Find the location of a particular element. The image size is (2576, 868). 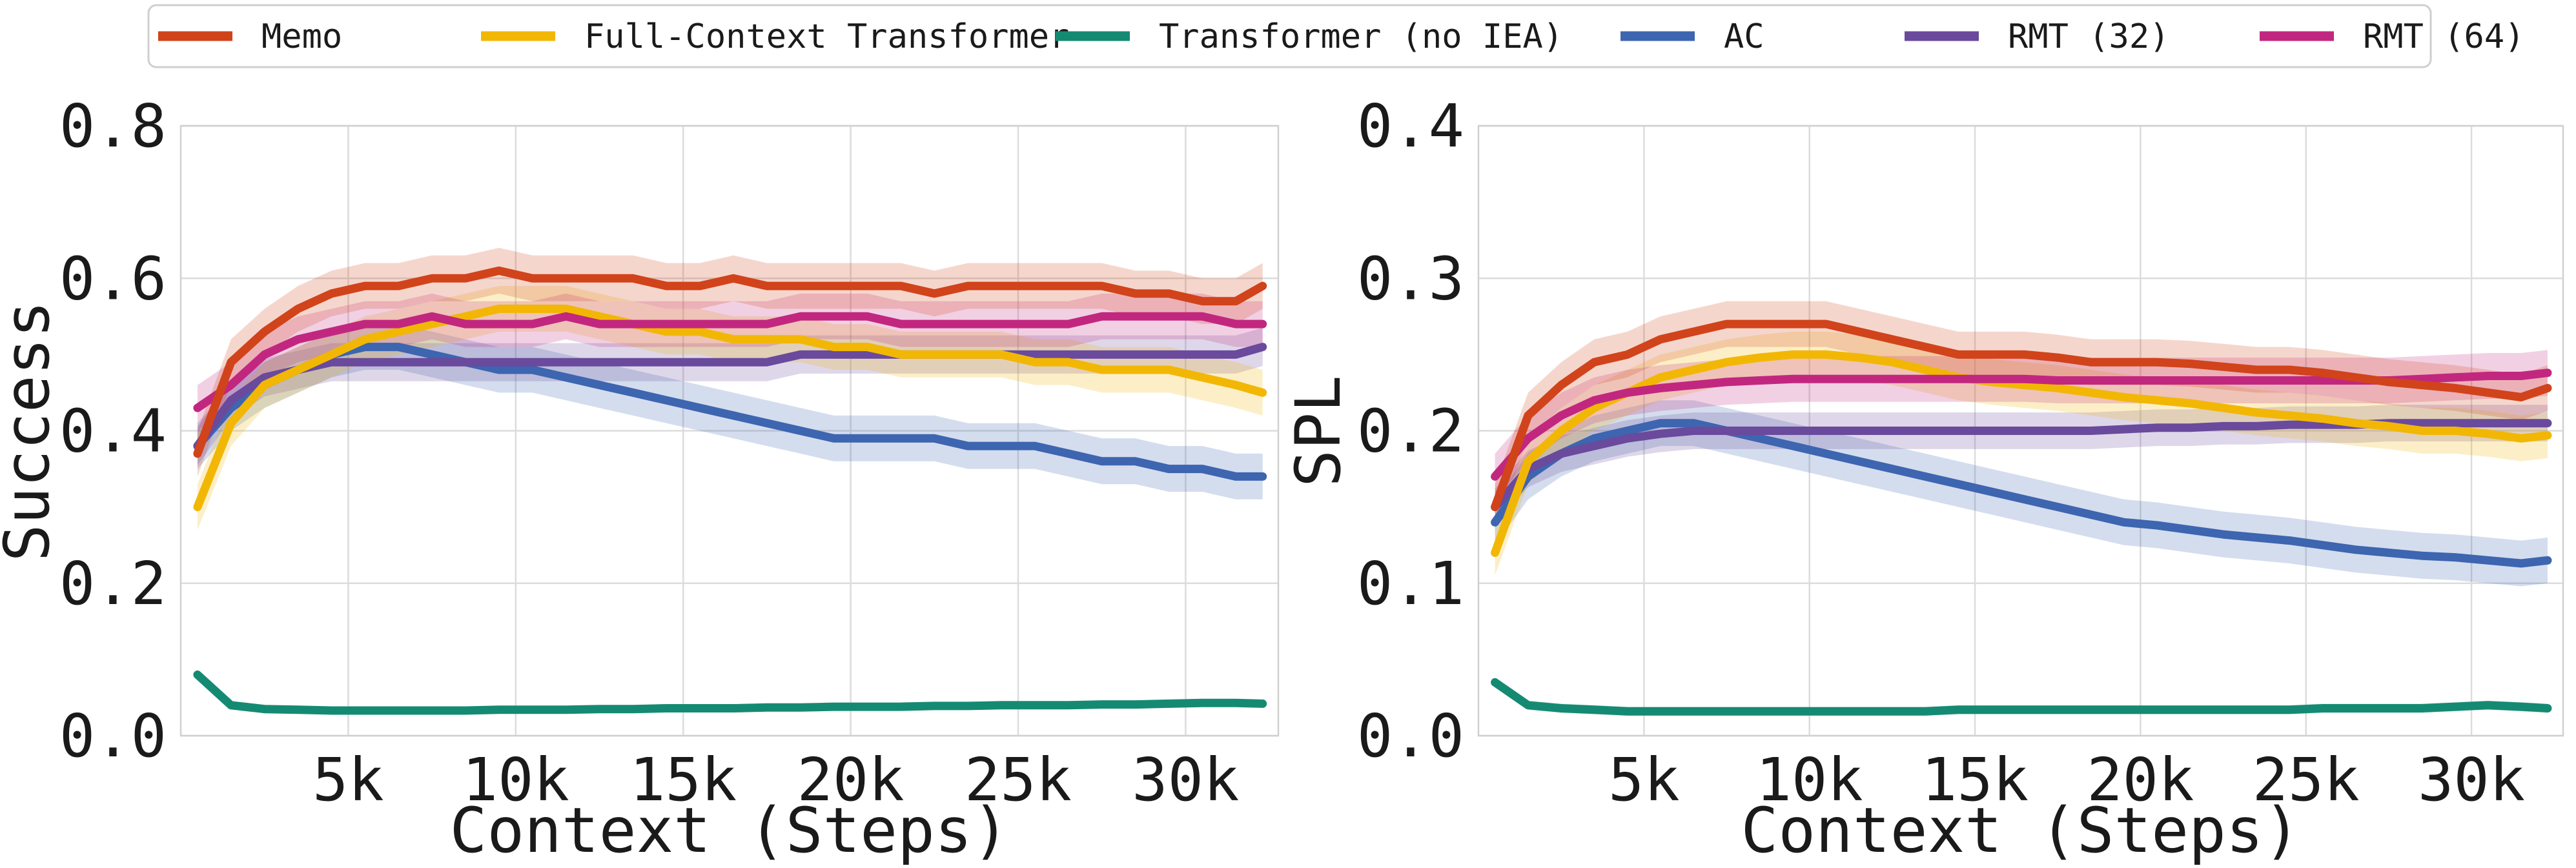

spl-x-tick-label: 10k is located at coordinates (1810, 779).